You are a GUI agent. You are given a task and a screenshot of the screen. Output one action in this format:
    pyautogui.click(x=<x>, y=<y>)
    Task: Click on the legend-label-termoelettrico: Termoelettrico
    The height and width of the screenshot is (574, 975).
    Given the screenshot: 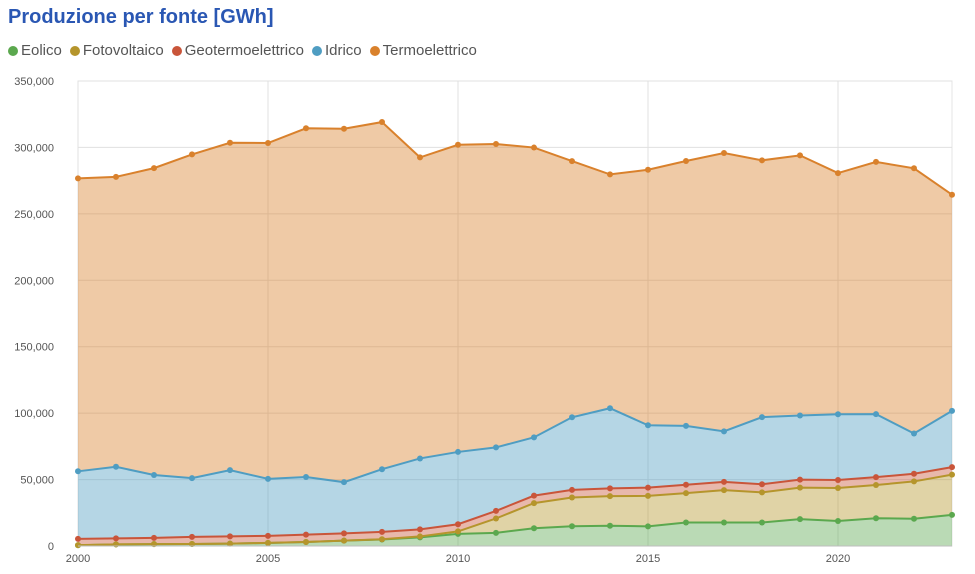 What is the action you would take?
    pyautogui.click(x=429, y=50)
    